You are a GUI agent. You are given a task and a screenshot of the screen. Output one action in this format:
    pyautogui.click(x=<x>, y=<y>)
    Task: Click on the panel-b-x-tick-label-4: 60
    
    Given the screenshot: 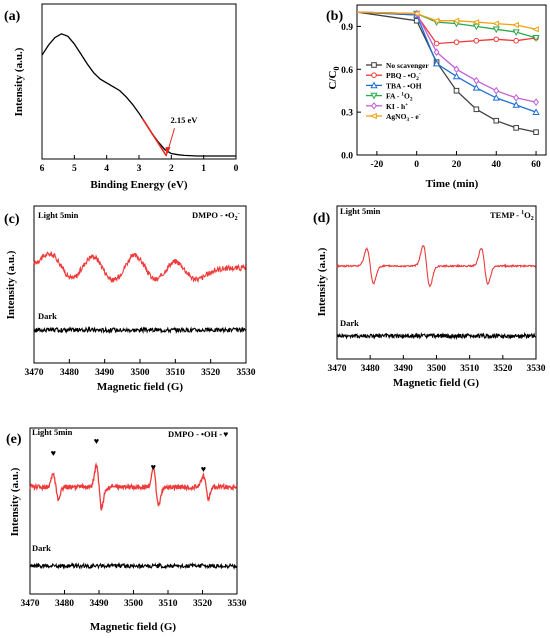 What is the action you would take?
    pyautogui.click(x=536, y=165)
    